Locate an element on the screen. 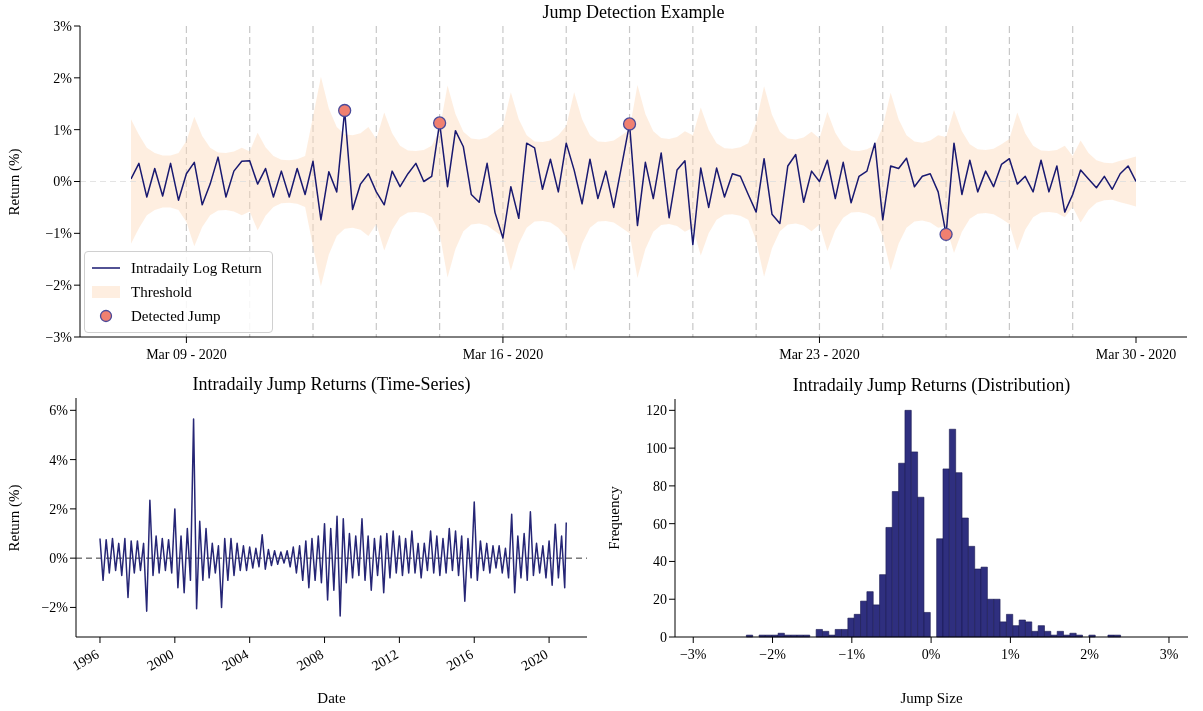 This screenshot has height=711, width=1203. chart-title: Jump Detection Example is located at coordinates (633, 12).